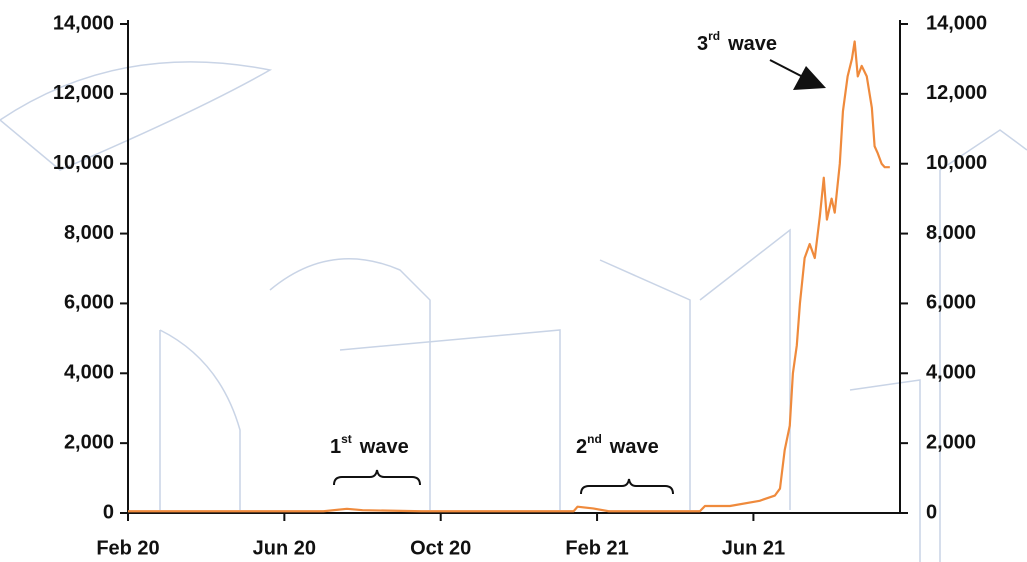 This screenshot has height=562, width=1027. Describe the element at coordinates (127, 548) in the screenshot. I see `x-tick-label: Feb 20` at that location.